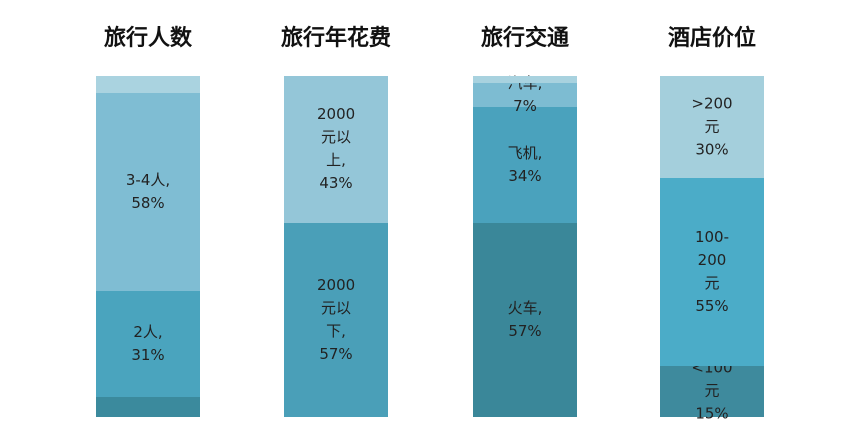 Image resolution: width=860 pixels, height=439 pixels. I want to click on segment-label: <100元 15%, so click(712, 391).